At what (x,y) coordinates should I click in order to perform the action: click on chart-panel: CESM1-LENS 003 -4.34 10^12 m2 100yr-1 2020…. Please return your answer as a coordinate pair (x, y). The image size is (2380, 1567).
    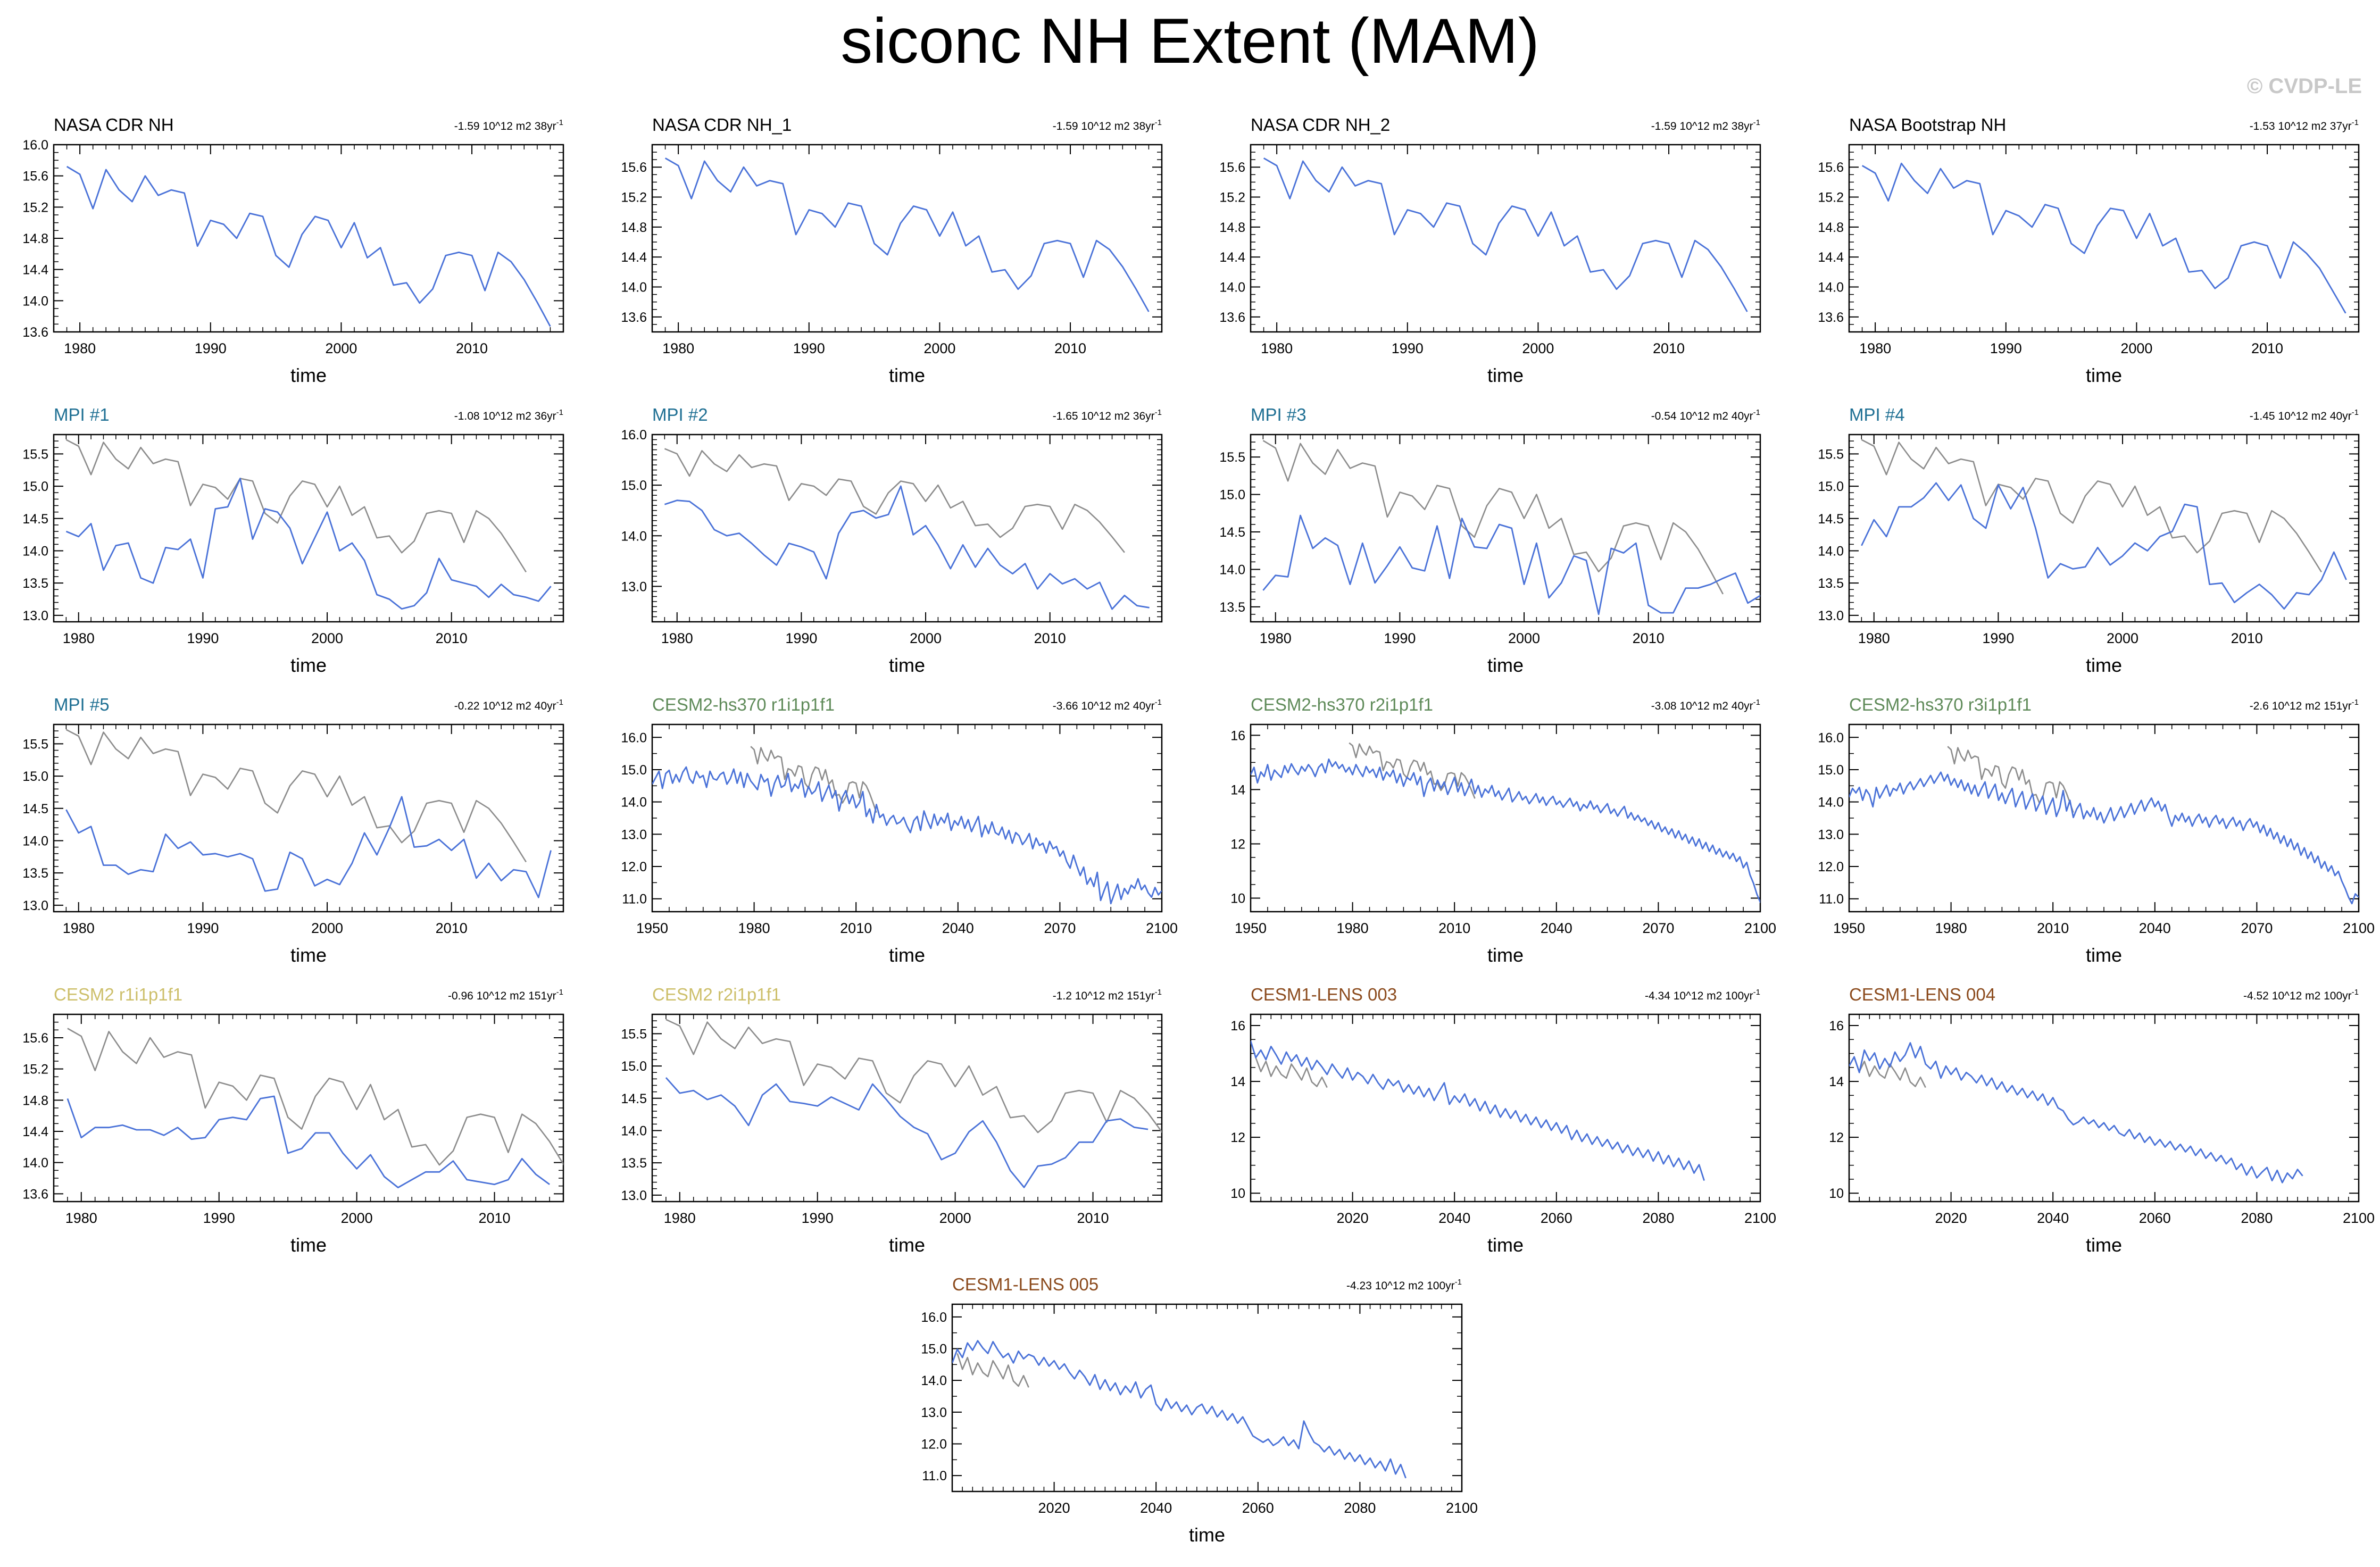
    Looking at the image, I should click on (1503, 1120).